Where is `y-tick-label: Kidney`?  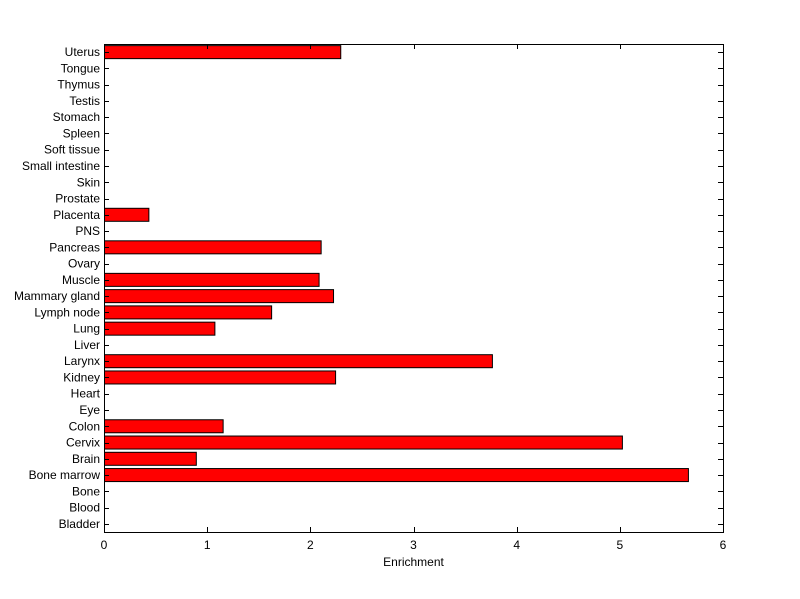
y-tick-label: Kidney is located at coordinates (81, 377).